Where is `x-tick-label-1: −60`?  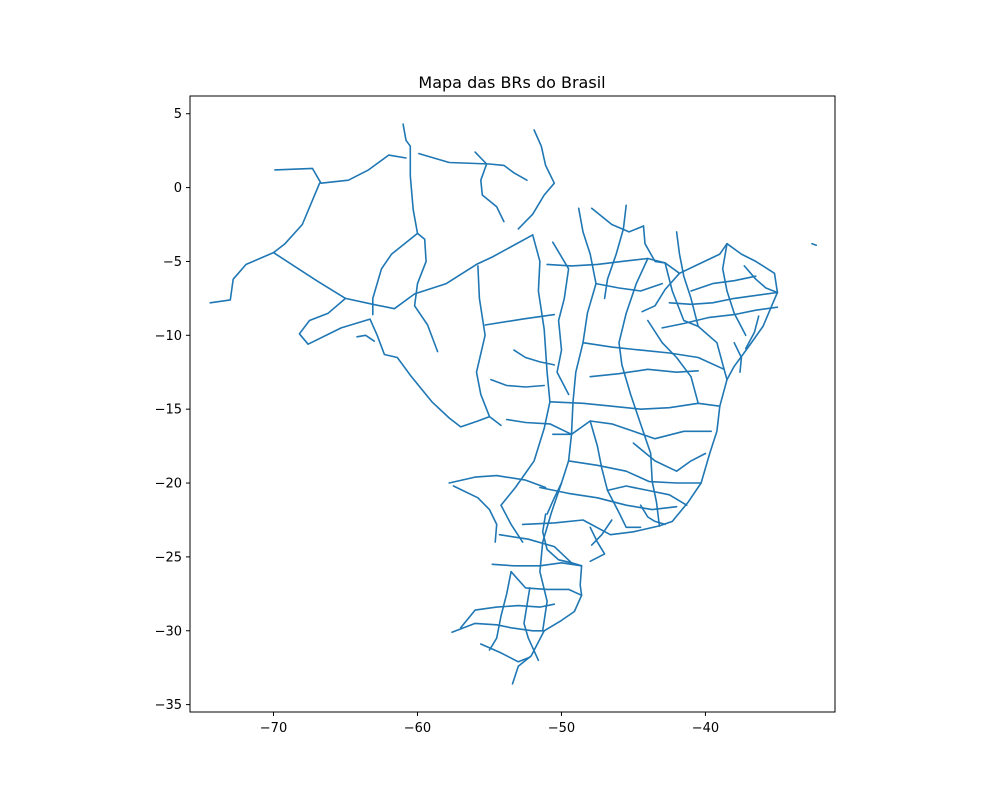 x-tick-label-1: −60 is located at coordinates (417, 728).